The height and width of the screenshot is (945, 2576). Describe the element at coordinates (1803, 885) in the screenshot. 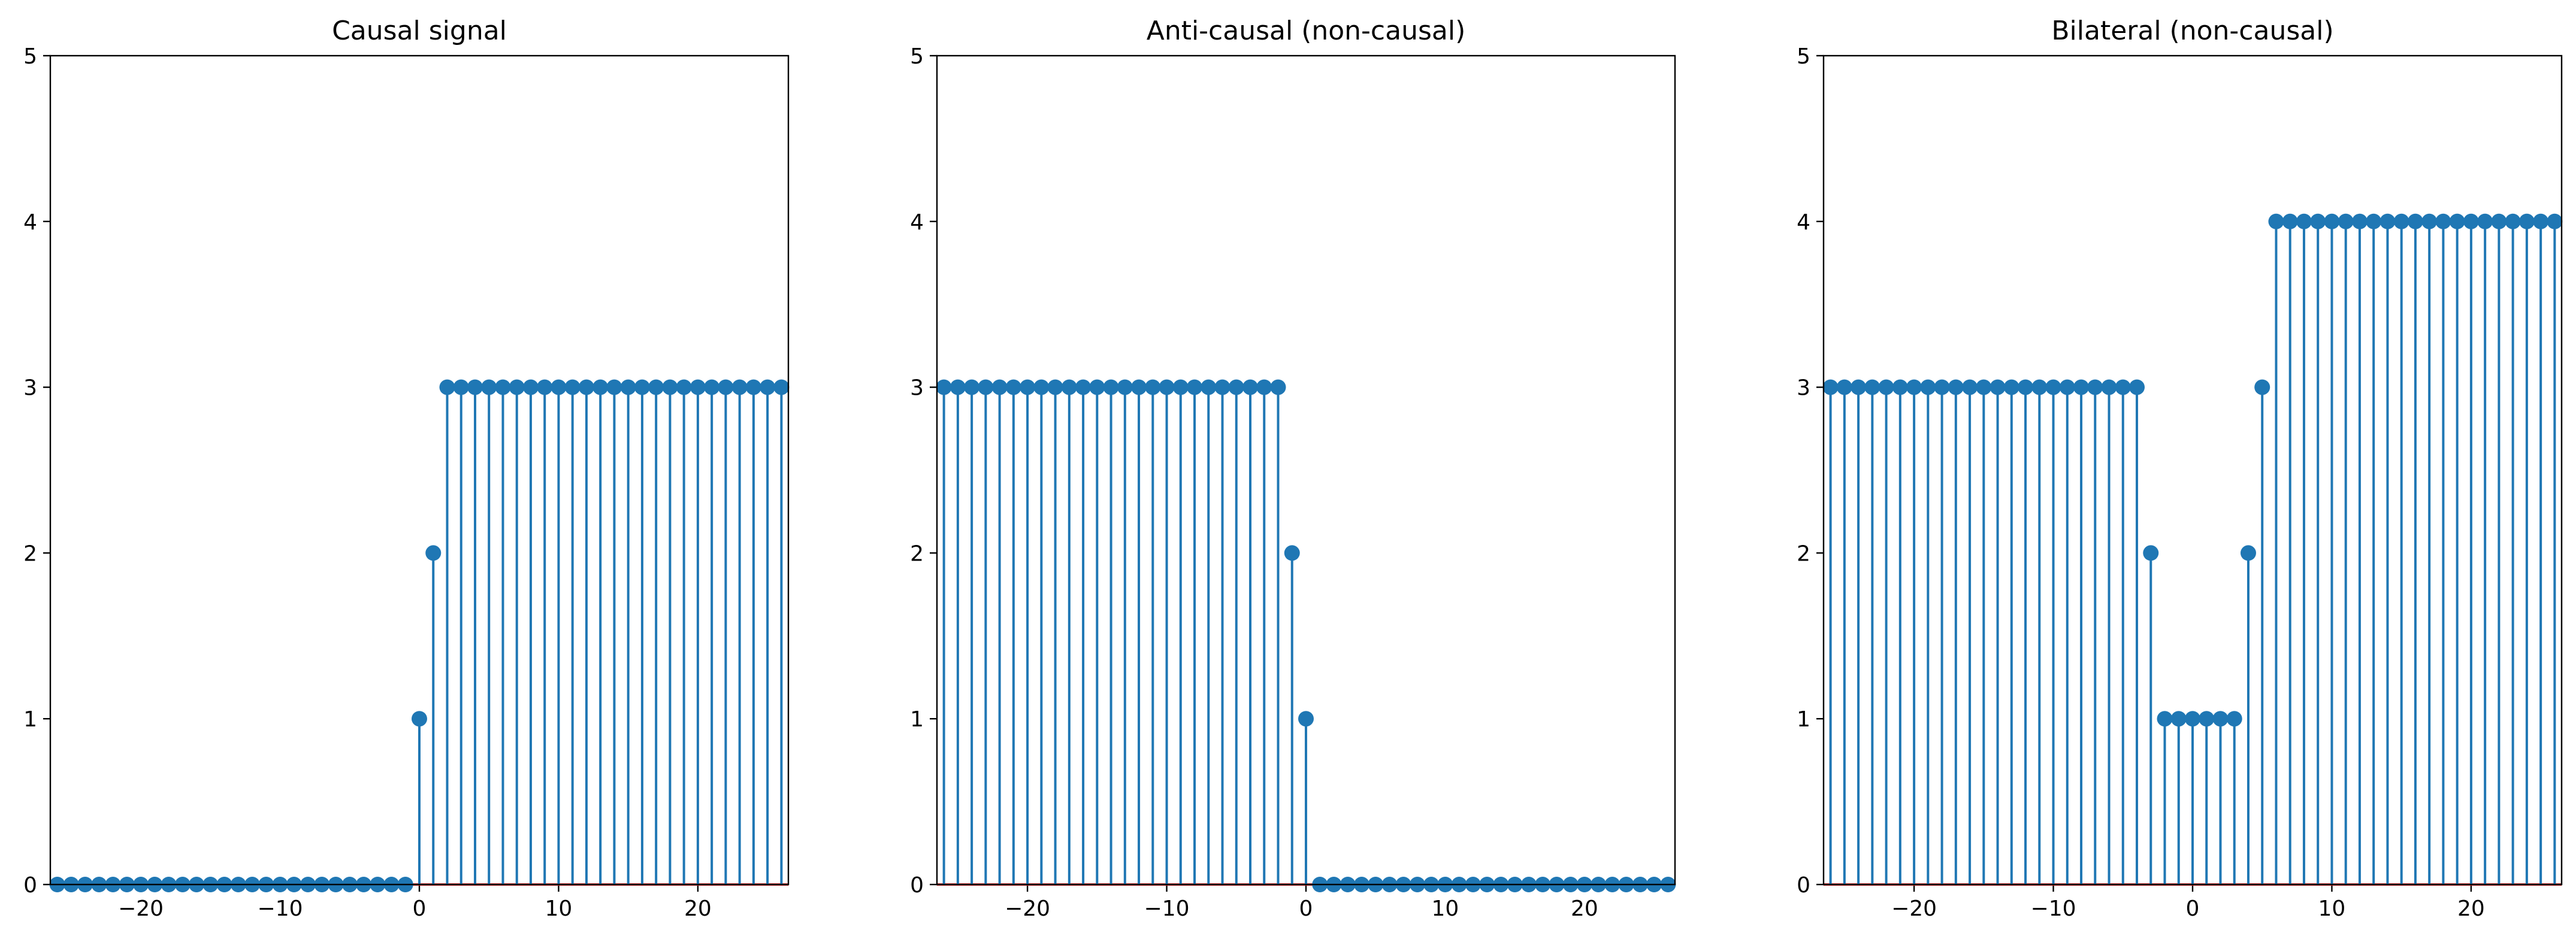

I see `y-tick-label: 0` at that location.